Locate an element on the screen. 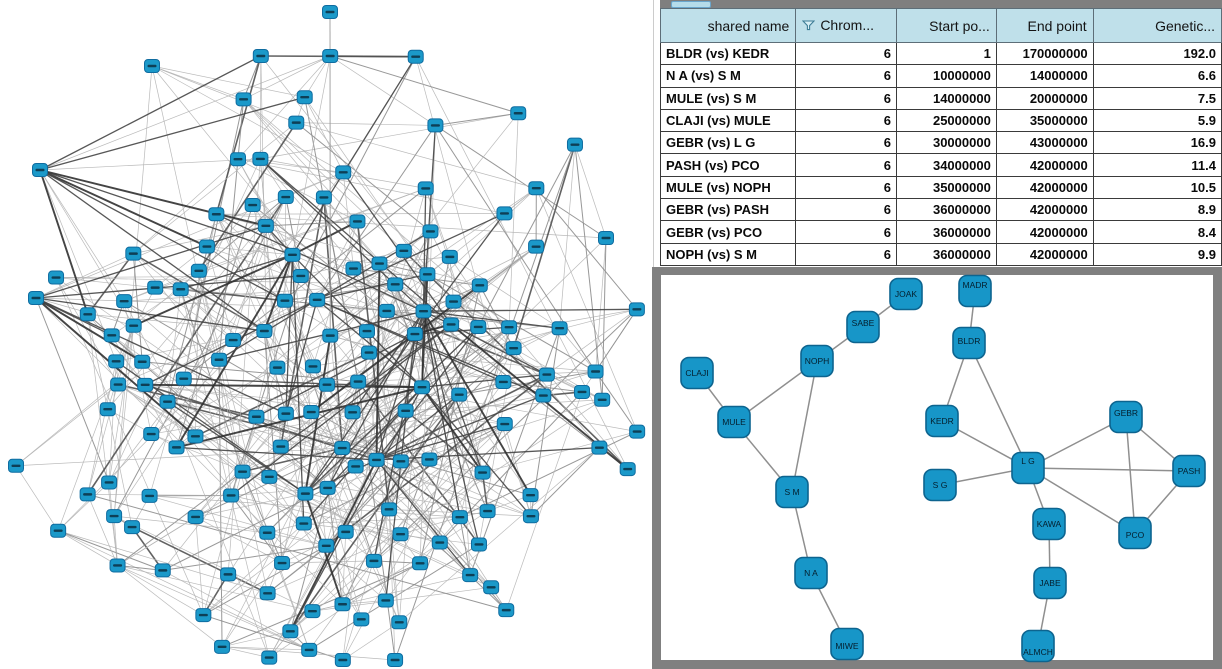 The image size is (1222, 669). subnetwork-node-almch: ALMCH is located at coordinates (1038, 646).